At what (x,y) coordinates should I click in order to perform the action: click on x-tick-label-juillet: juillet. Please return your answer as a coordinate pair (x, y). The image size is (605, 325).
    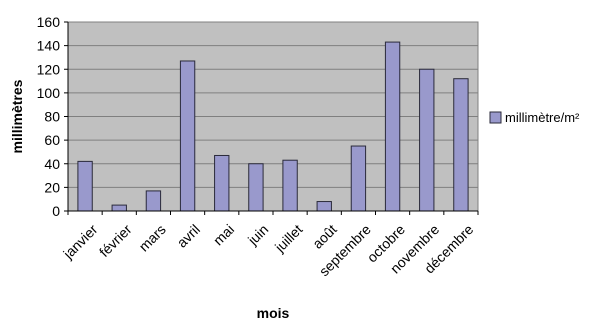
    Looking at the image, I should click on (288, 238).